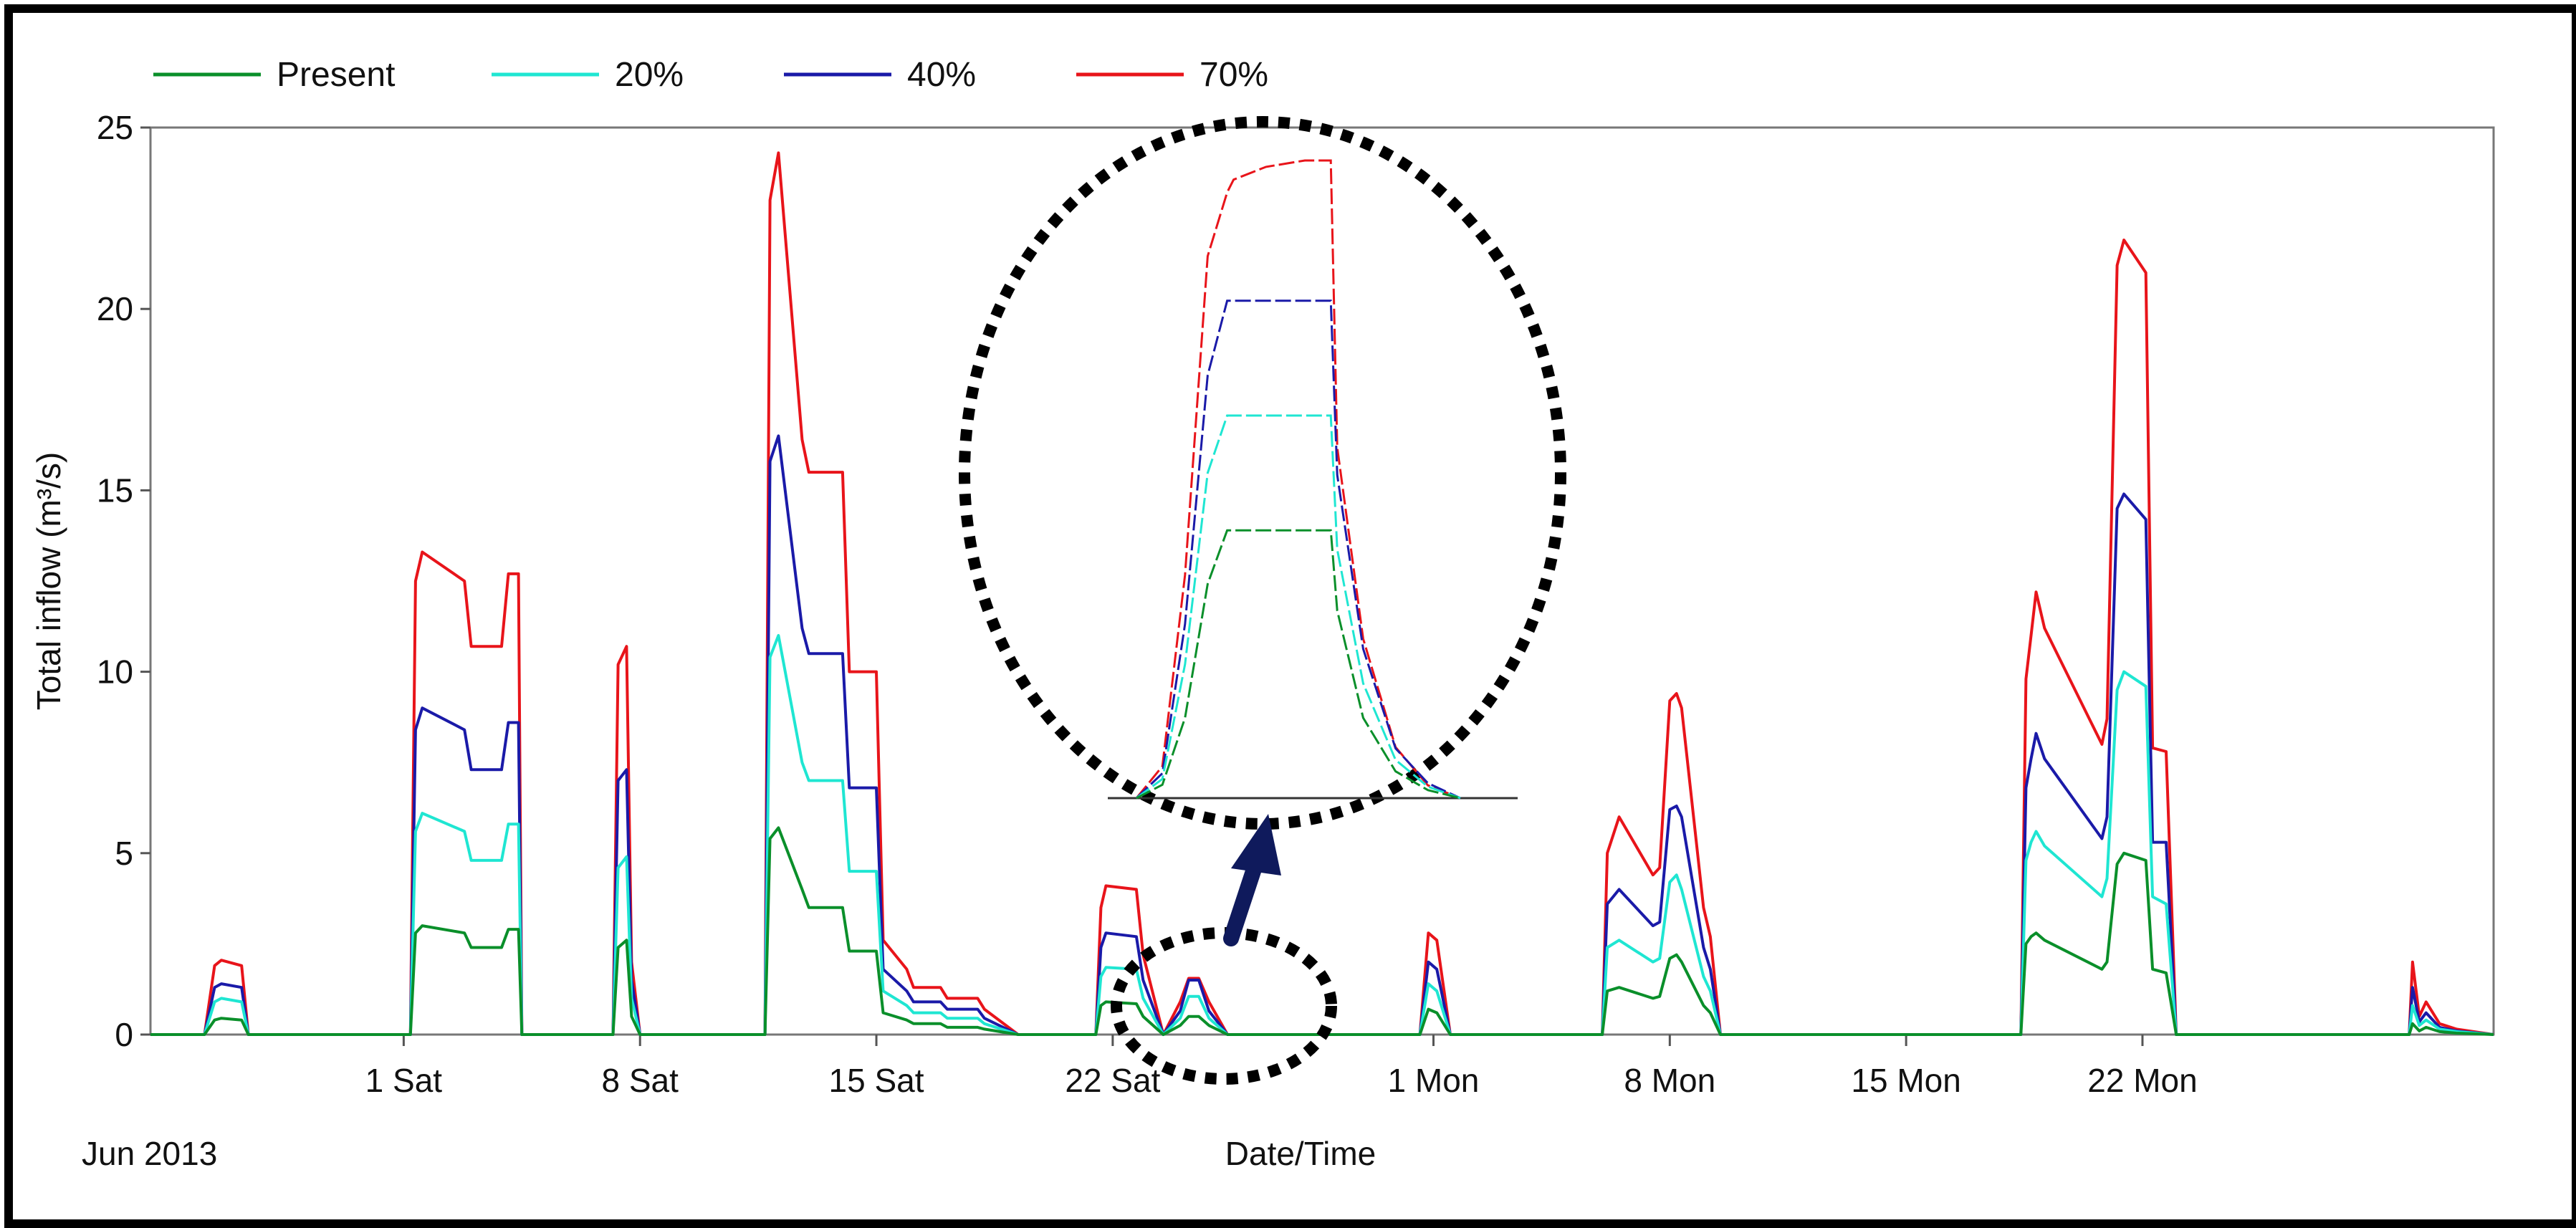 The height and width of the screenshot is (1228, 2576). Describe the element at coordinates (336, 75) in the screenshot. I see `legend-label: Present` at that location.